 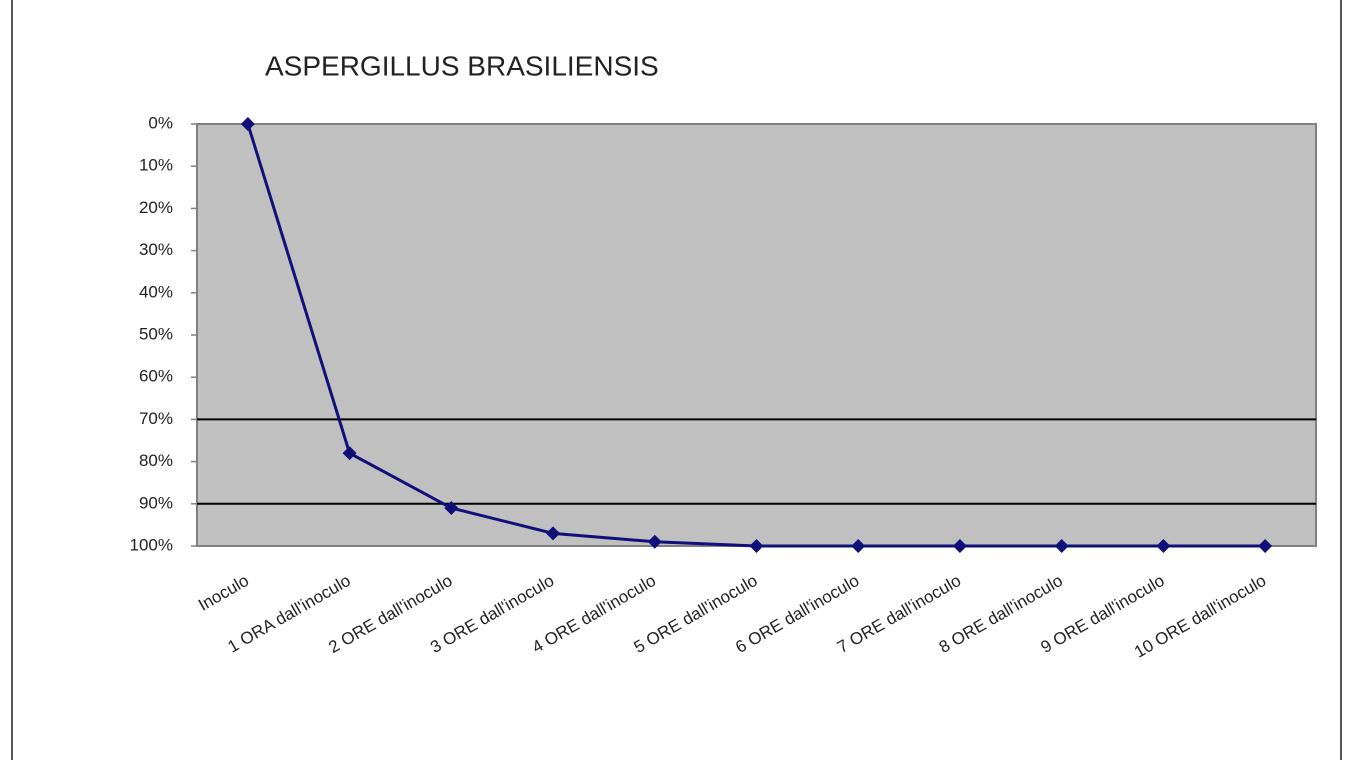 What do you see at coordinates (156, 502) in the screenshot?
I see `y-tick-label: 90%` at bounding box center [156, 502].